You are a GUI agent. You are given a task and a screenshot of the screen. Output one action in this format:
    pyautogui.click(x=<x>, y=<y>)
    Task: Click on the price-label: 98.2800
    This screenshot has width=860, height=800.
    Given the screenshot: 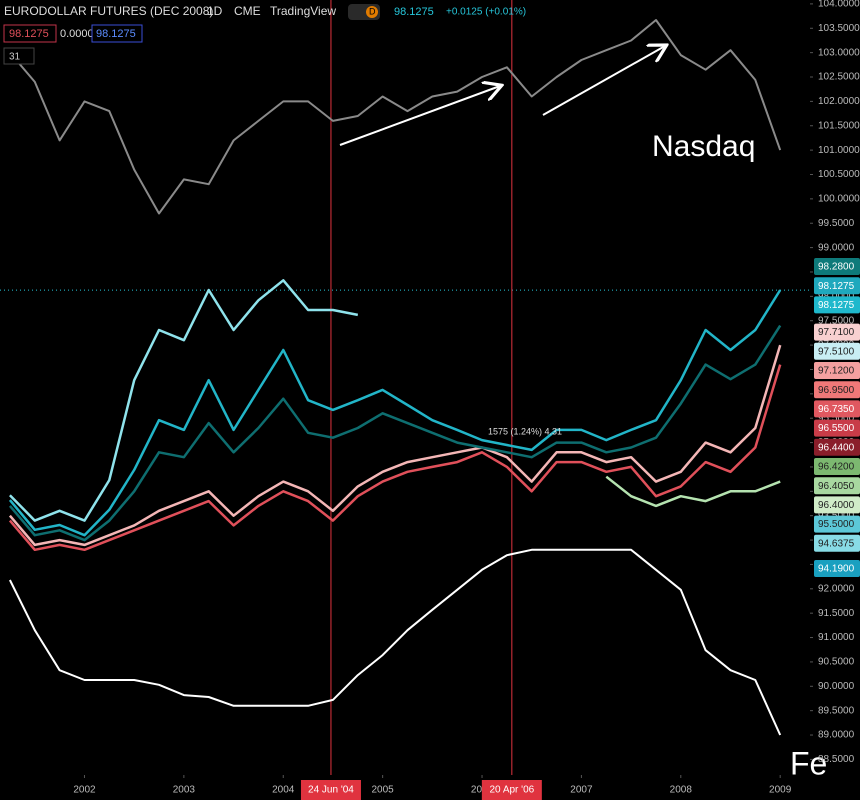 What is the action you would take?
    pyautogui.click(x=836, y=267)
    